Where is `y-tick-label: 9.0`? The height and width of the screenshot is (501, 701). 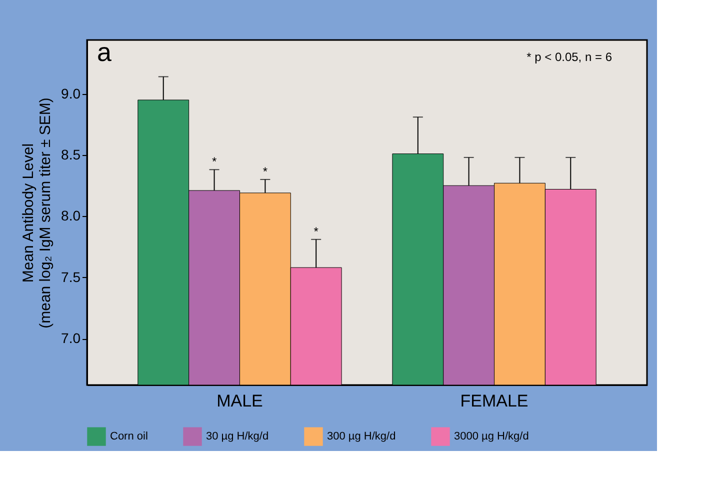
y-tick-label: 9.0 is located at coordinates (71, 93).